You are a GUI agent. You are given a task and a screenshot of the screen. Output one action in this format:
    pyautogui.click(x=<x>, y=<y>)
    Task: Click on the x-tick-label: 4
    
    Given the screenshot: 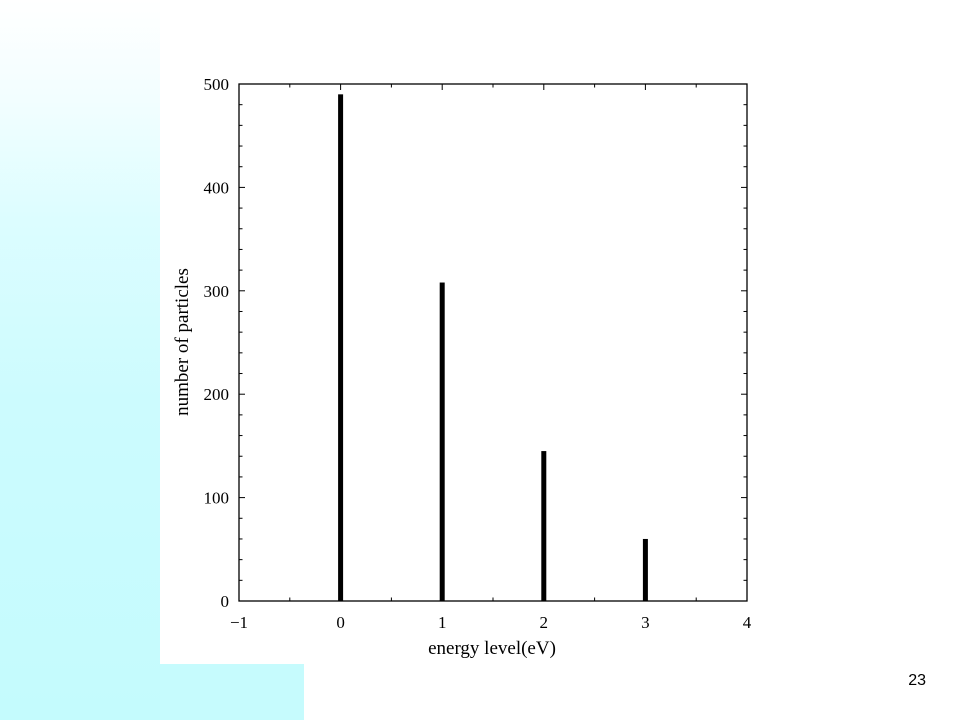 What is the action you would take?
    pyautogui.click(x=747, y=622)
    